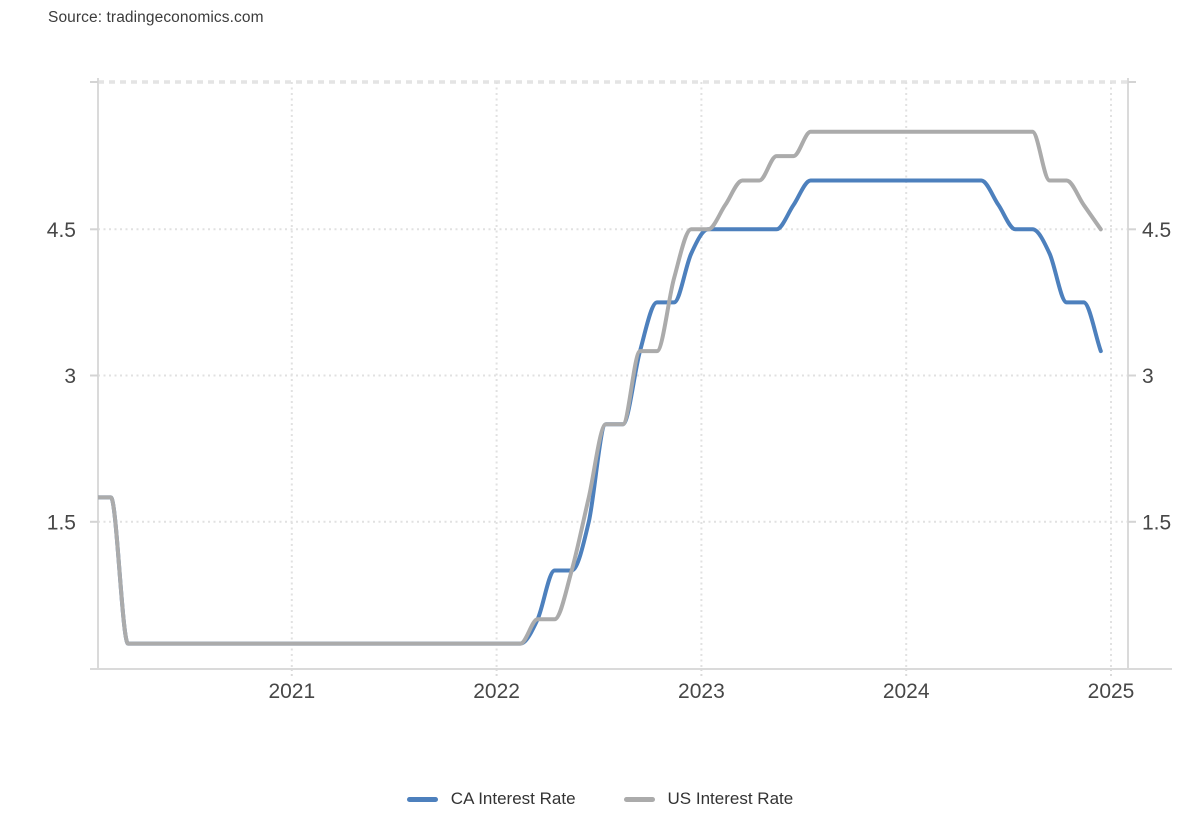  I want to click on legend-swatch-us-interest-rate, so click(639, 799).